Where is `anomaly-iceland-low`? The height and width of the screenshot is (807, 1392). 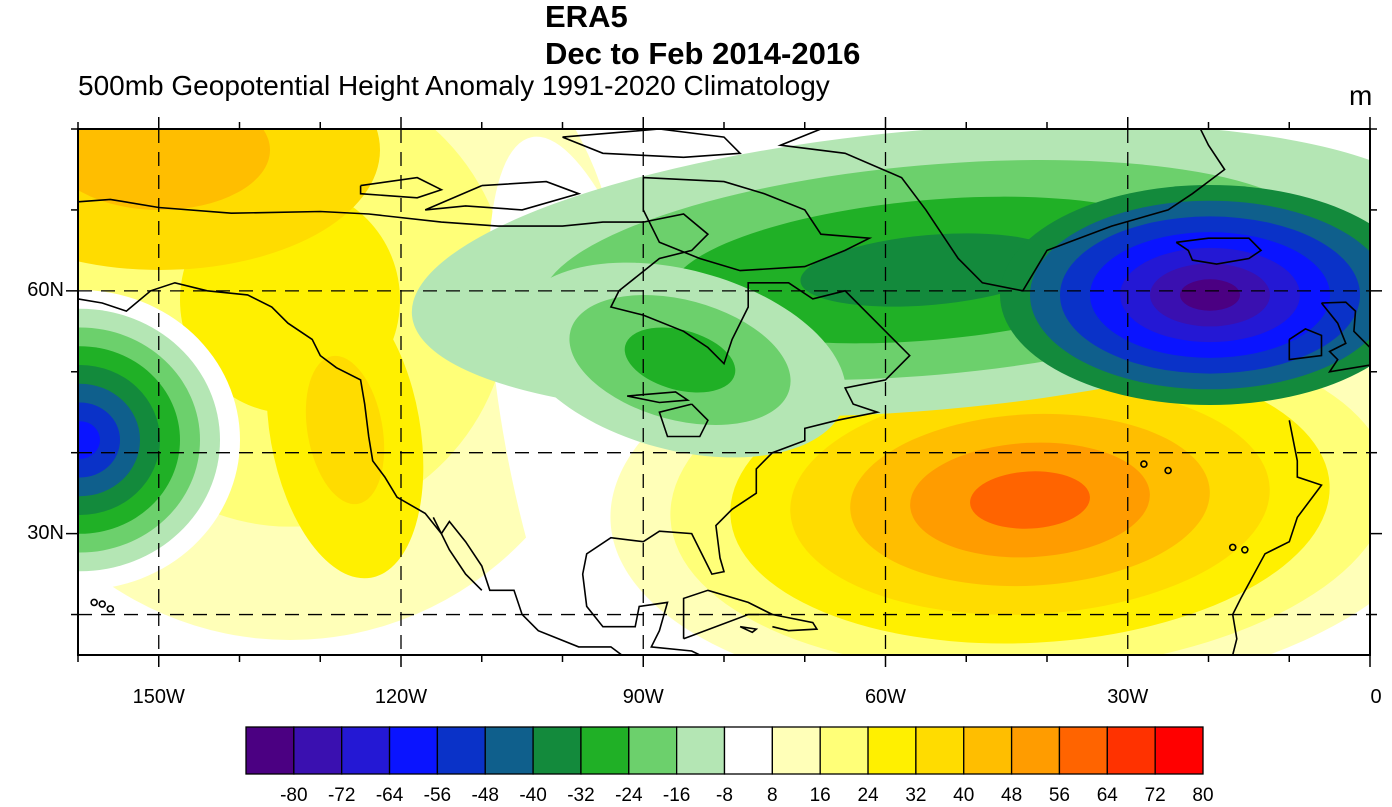
anomaly-iceland-low is located at coordinates (1185, 295).